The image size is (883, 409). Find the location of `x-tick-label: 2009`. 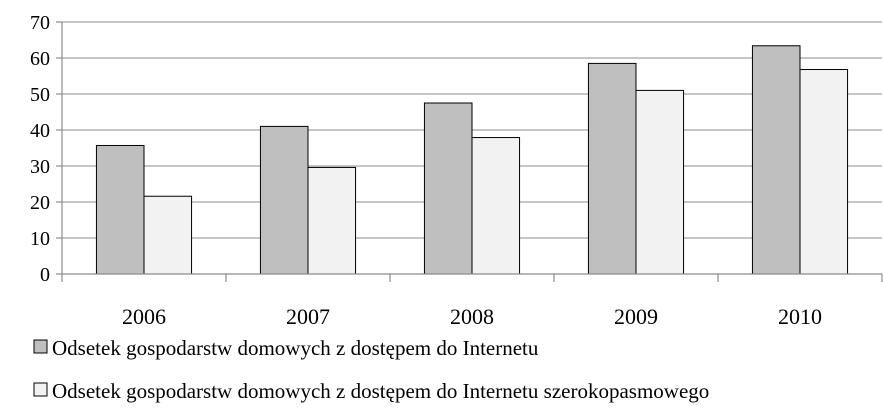

x-tick-label: 2009 is located at coordinates (636, 316).